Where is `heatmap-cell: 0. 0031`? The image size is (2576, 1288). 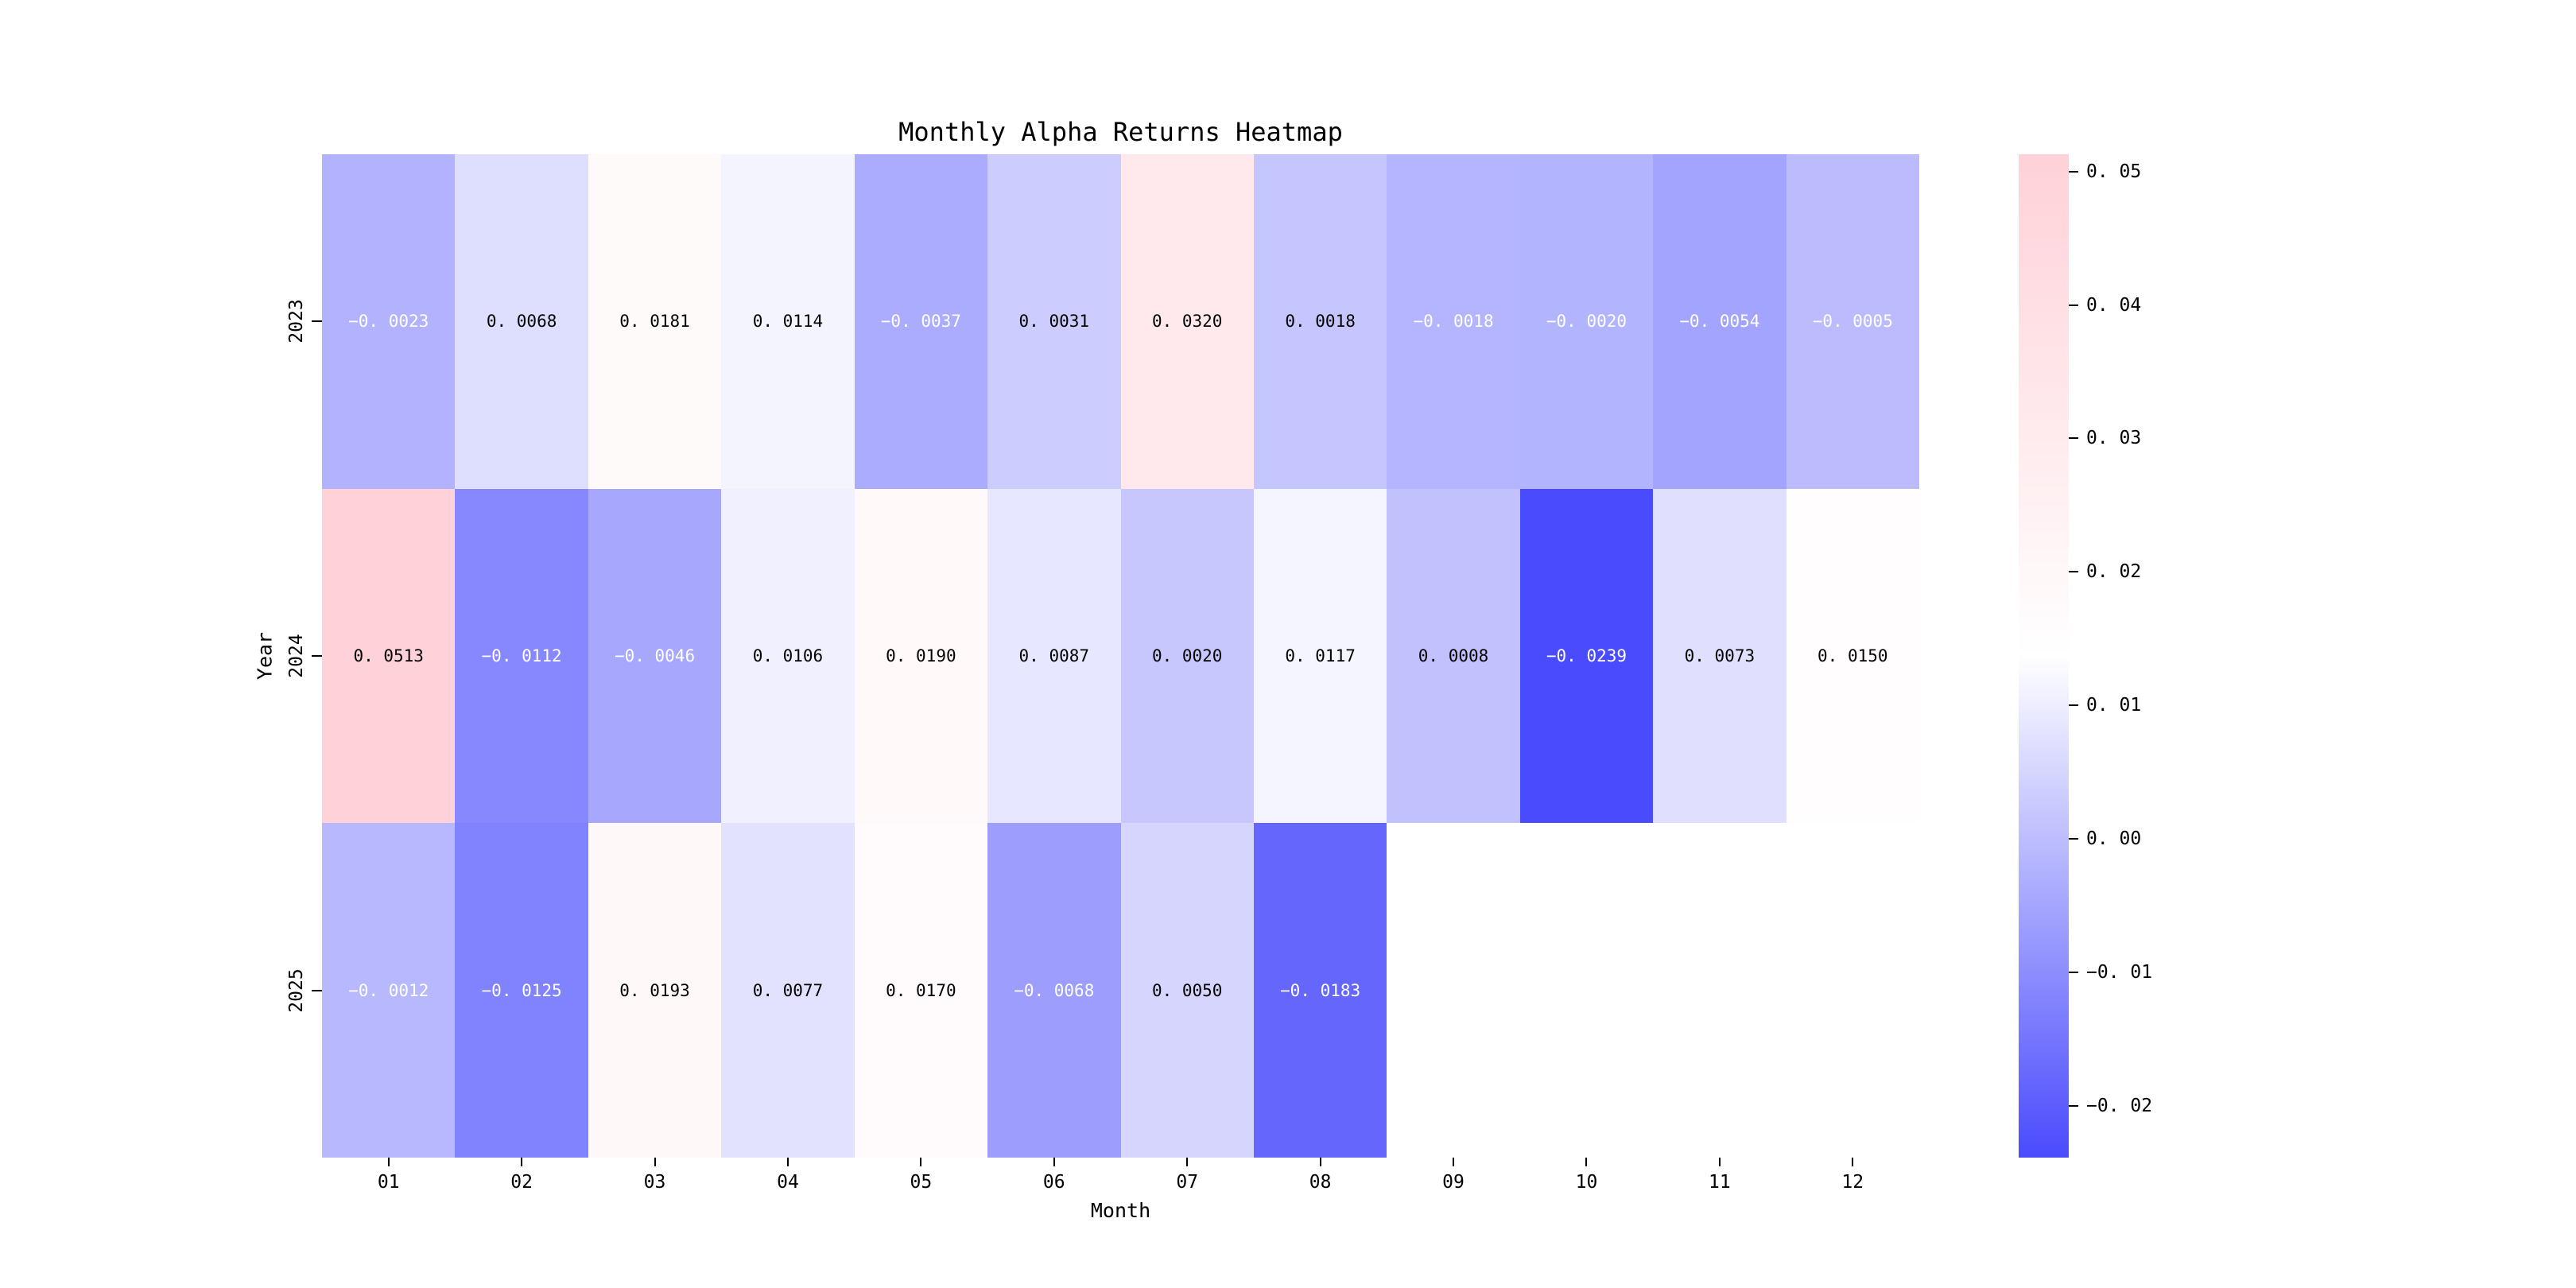 heatmap-cell: 0. 0031 is located at coordinates (1054, 322).